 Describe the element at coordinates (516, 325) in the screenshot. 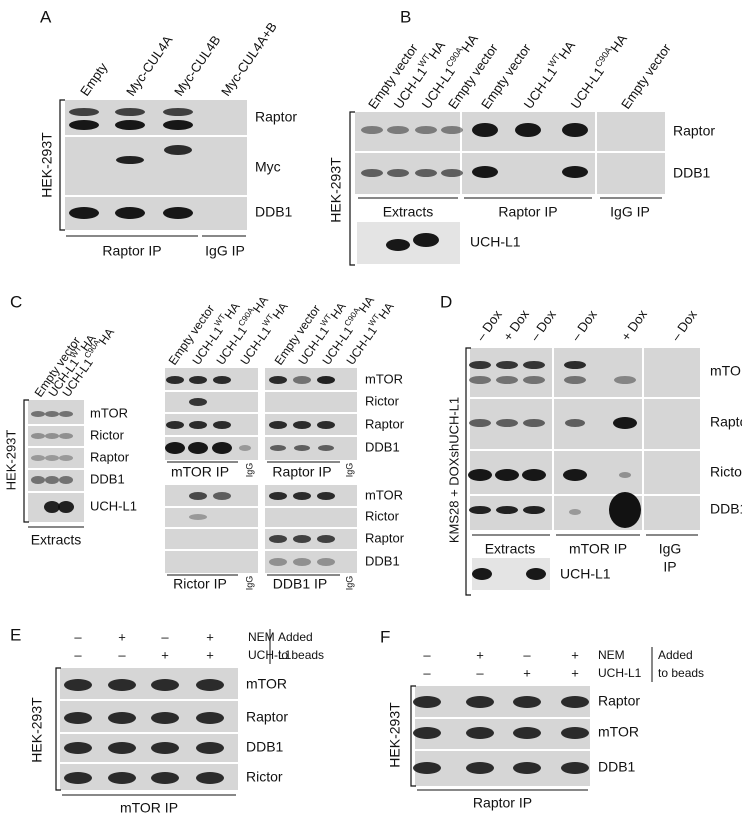

I see `lane-label: + Dox` at that location.